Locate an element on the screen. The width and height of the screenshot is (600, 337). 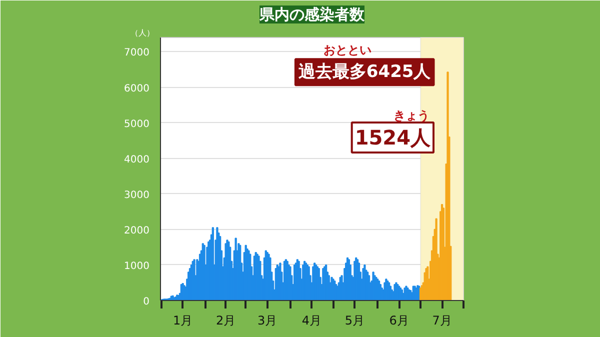
x-tick-label: 1月 is located at coordinates (183, 321).